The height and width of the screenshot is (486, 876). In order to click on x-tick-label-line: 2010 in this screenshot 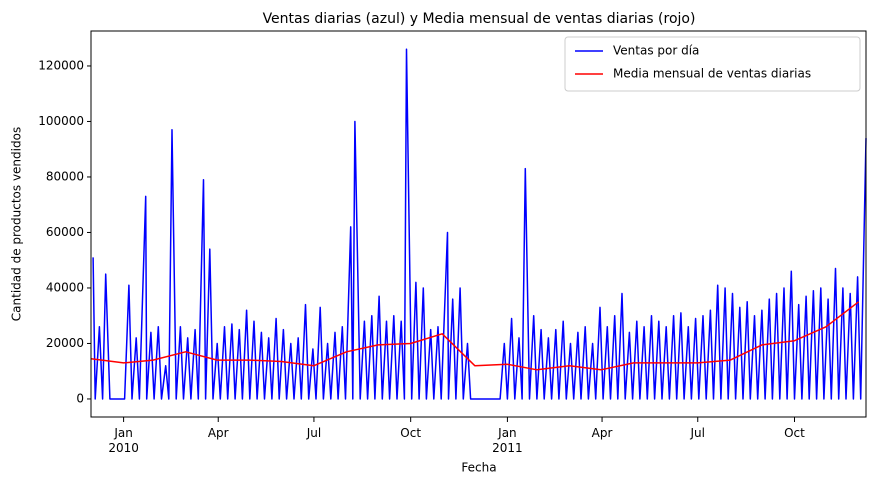, I will do `click(123, 448)`.